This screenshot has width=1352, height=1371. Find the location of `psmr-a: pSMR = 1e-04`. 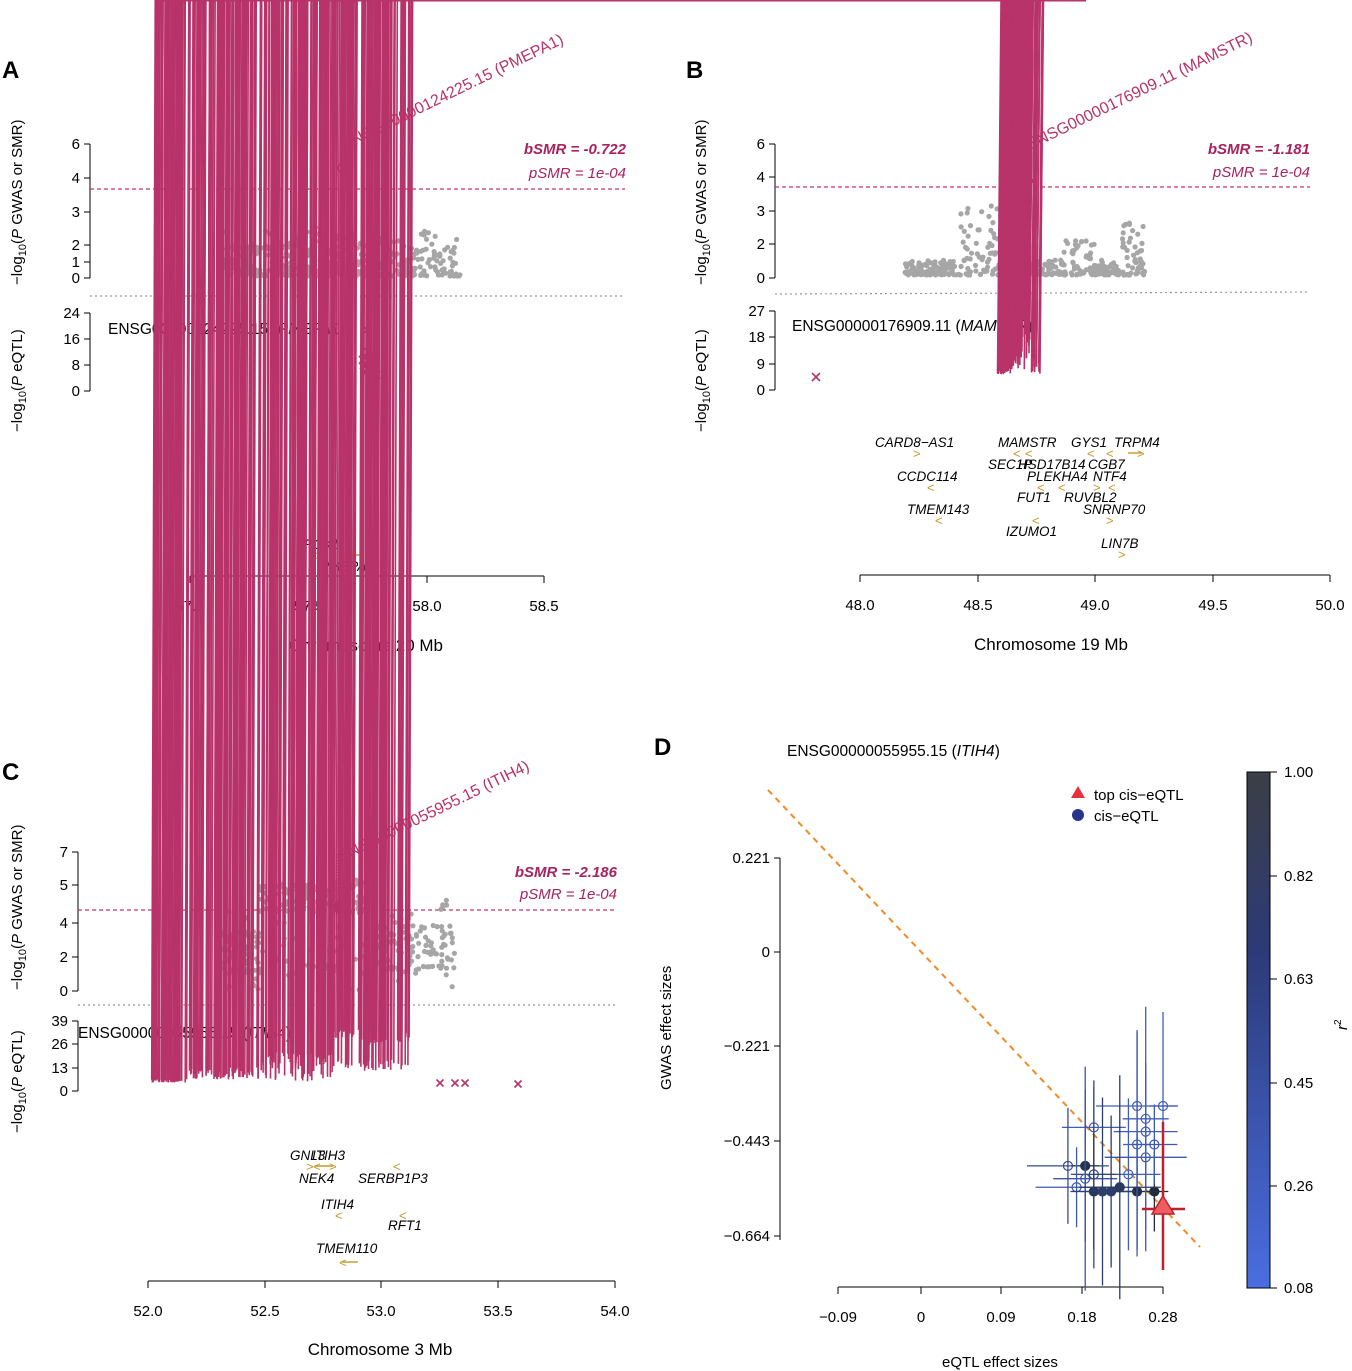

psmr-a: pSMR = 1e-04 is located at coordinates (577, 173).